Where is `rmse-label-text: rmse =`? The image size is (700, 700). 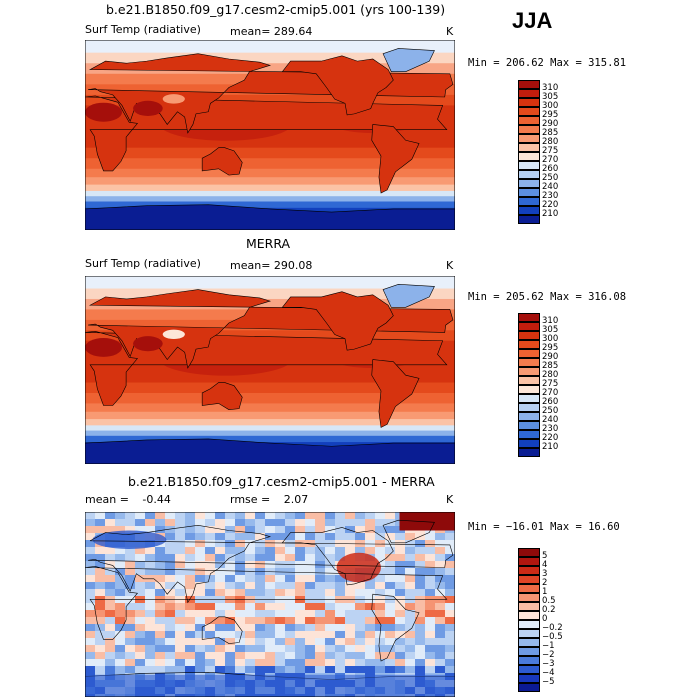
rmse-label-text: rmse = is located at coordinates (250, 499).